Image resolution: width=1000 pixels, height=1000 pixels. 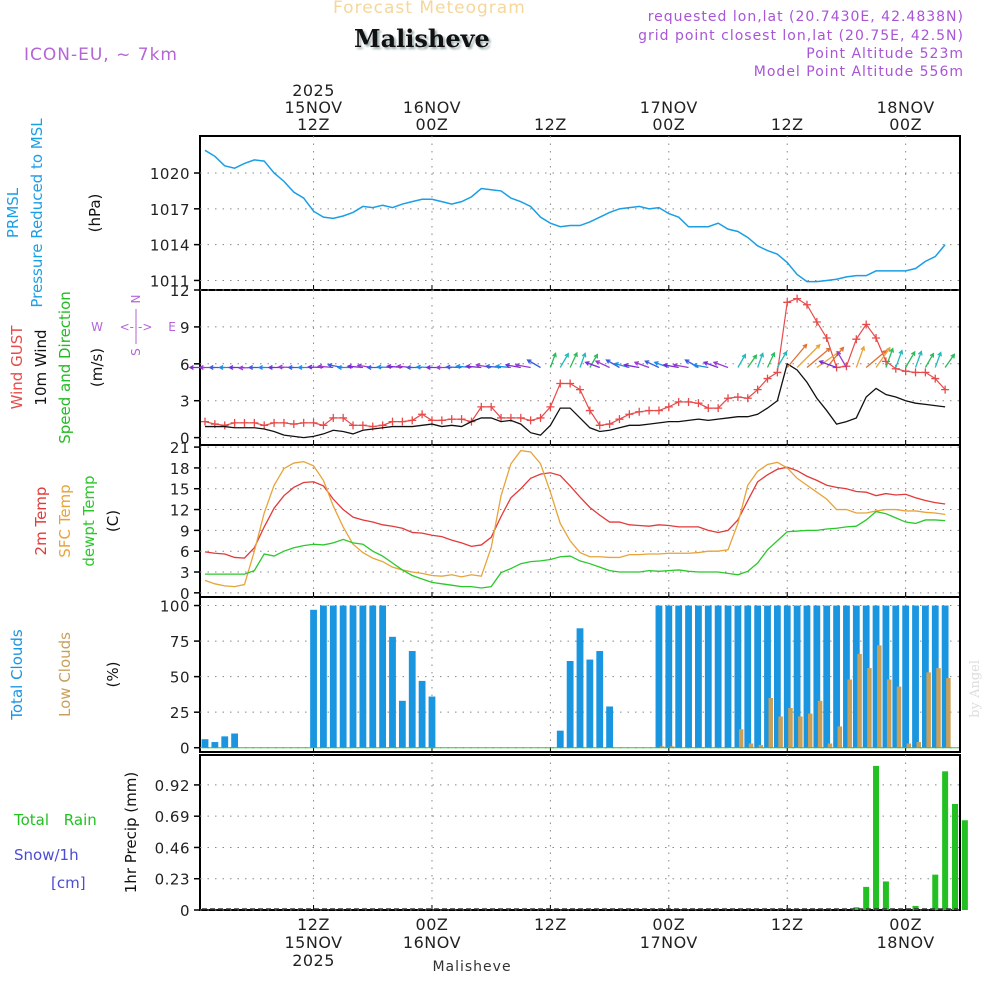 What do you see at coordinates (172, 880) in the screenshot?
I see `y-tick-label: 0.23` at bounding box center [172, 880].